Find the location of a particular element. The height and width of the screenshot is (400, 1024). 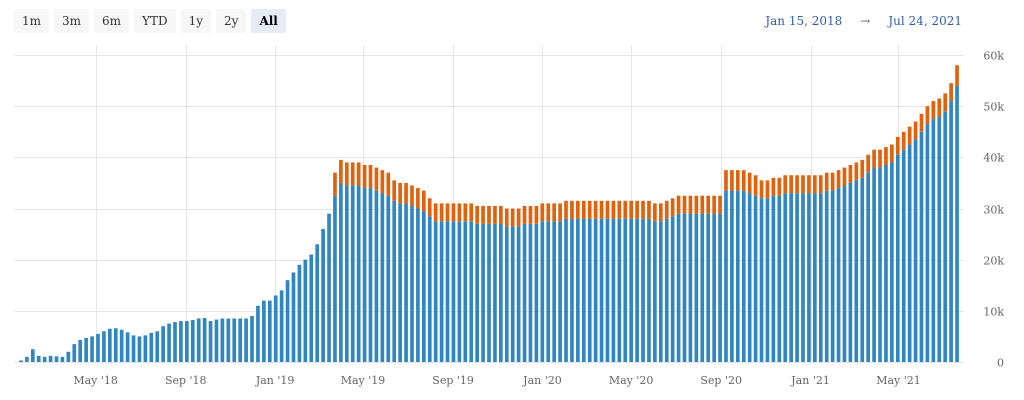

y-tick-label: 60k is located at coordinates (993, 56).